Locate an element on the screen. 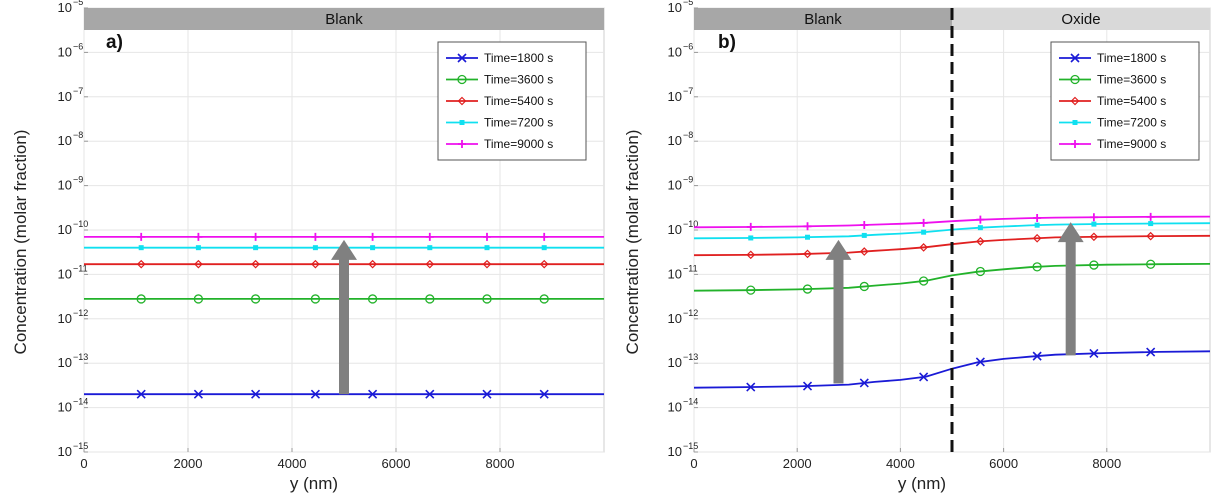 Image resolution: width=1213 pixels, height=494 pixels. y-tick-exponent: −15 is located at coordinates (690, 446).